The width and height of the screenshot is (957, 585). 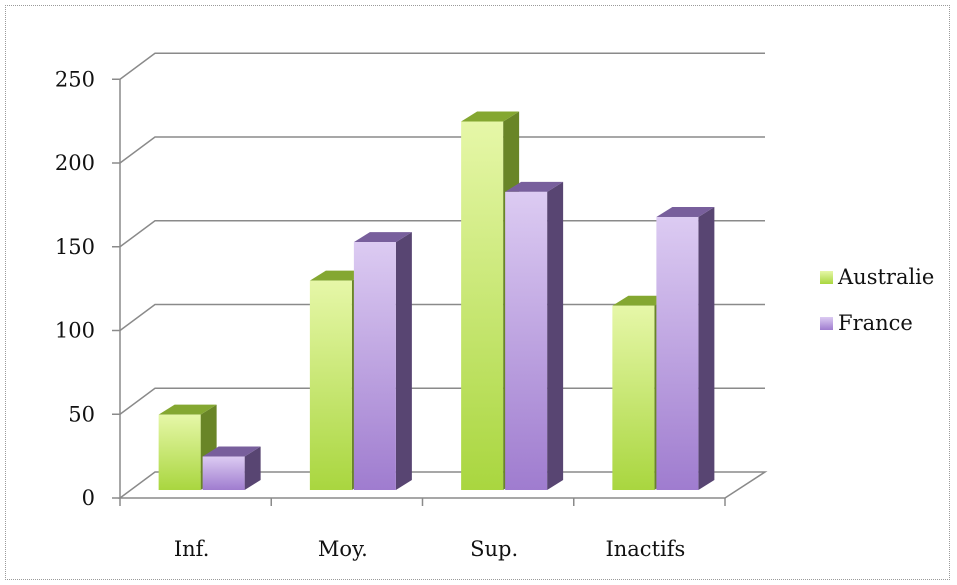 What do you see at coordinates (75, 288) in the screenshot?
I see `y-axis-tick-labels: 0 50 100 150 200 250` at bounding box center [75, 288].